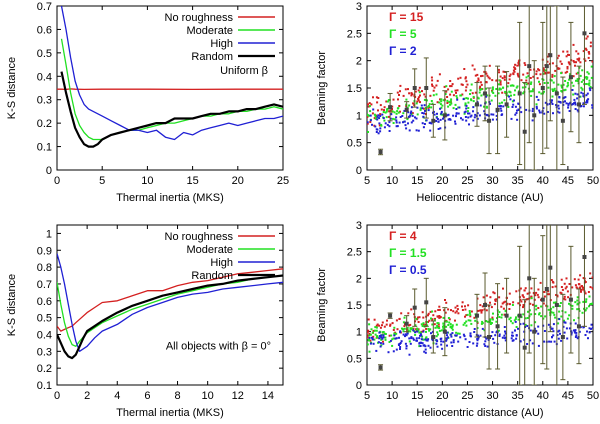  I want to click on y-tick-label: 1, so click(359, 333).